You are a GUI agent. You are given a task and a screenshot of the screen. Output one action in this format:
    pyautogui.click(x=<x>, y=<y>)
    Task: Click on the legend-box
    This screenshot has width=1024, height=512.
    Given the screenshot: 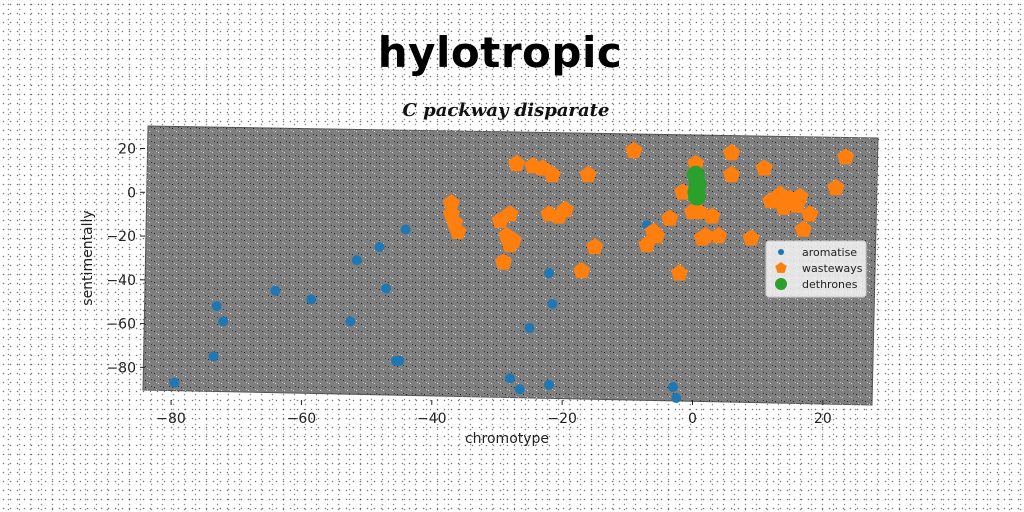 What is the action you would take?
    pyautogui.click(x=816, y=269)
    